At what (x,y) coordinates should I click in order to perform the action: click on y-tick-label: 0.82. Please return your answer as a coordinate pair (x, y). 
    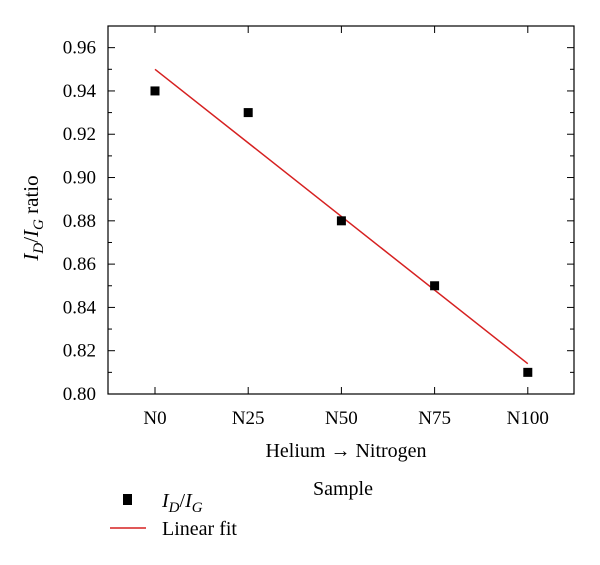
    Looking at the image, I should click on (79, 351).